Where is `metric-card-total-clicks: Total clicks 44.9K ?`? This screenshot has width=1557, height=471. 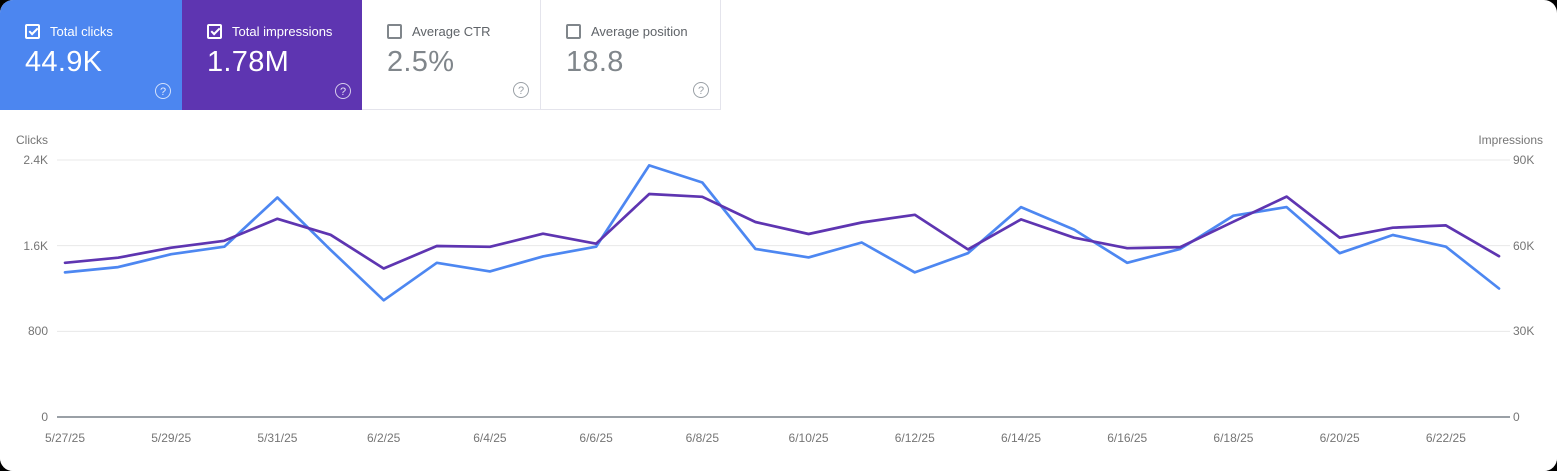 metric-card-total-clicks: Total clicks 44.9K ? is located at coordinates (91, 55).